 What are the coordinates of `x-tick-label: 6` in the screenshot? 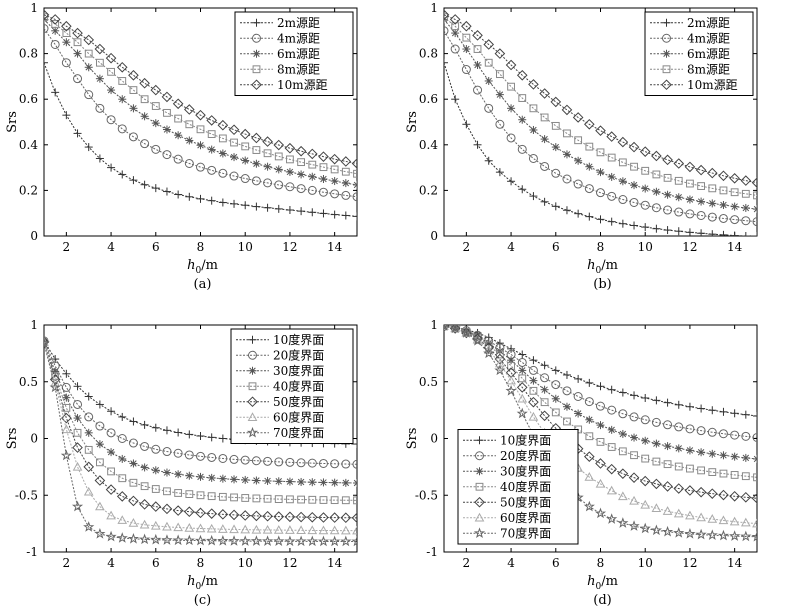 It's located at (156, 247).